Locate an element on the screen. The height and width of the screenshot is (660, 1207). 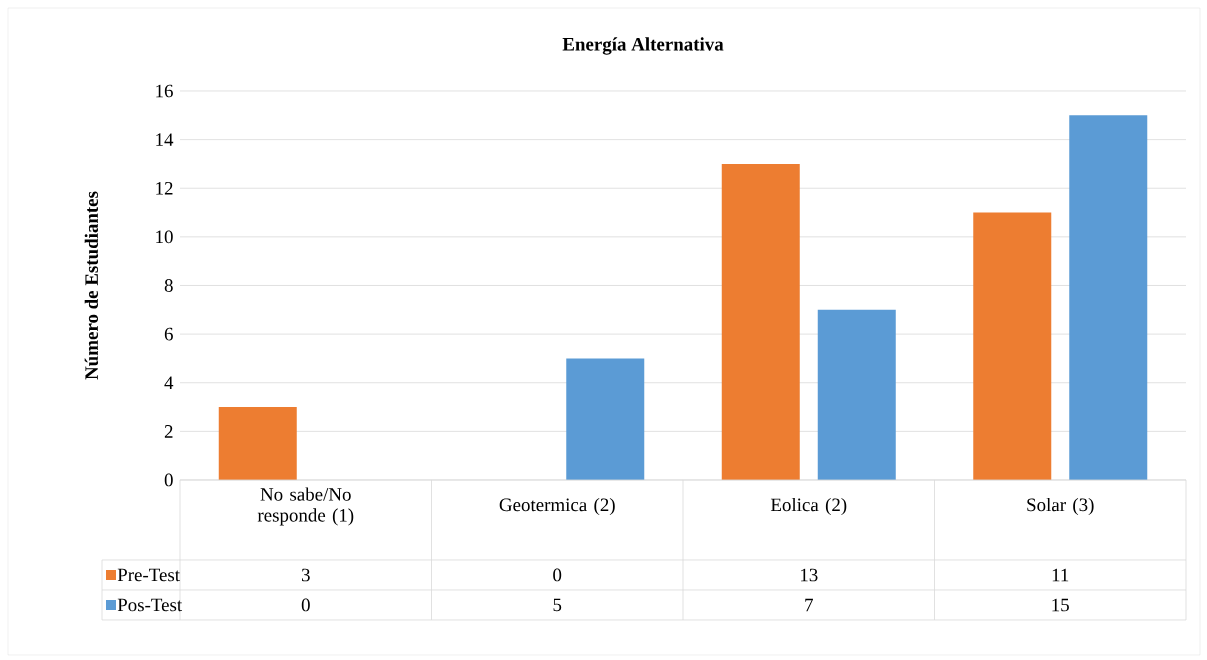
x-tick-label: No sabe/No responde (1) is located at coordinates (305, 506).